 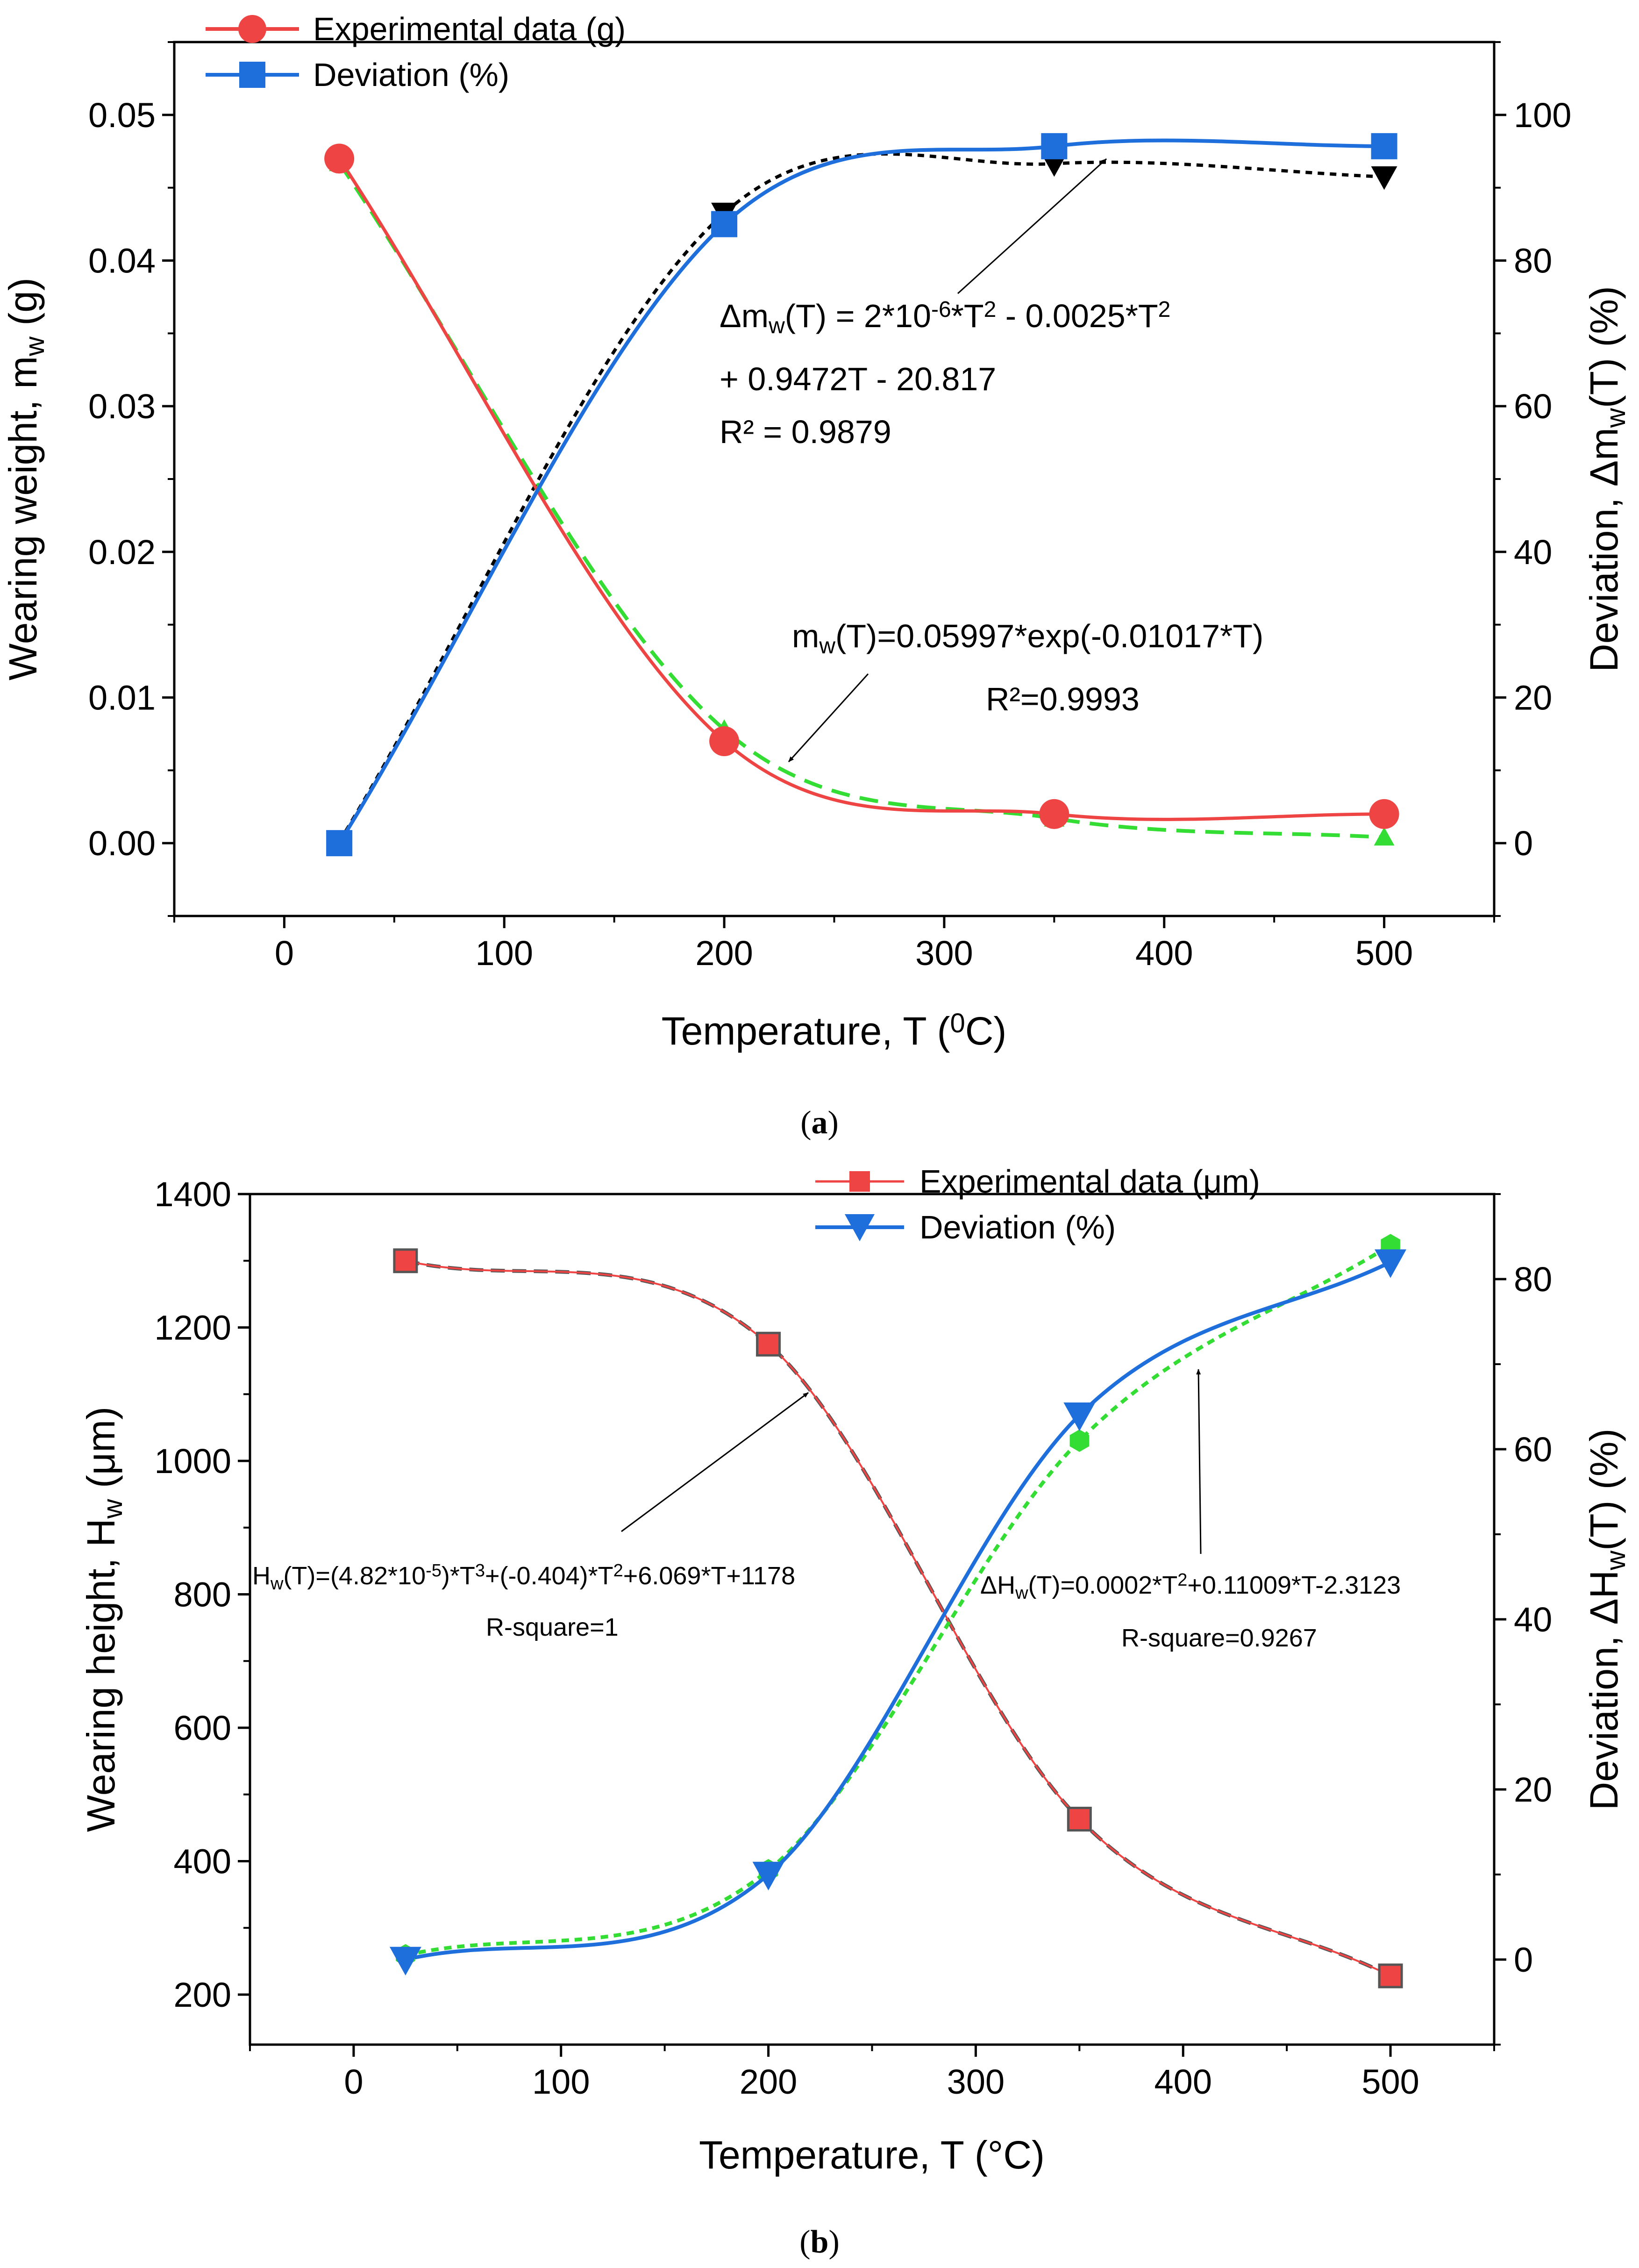 I want to click on annotation-dev-r2-b: R-square=0.9267, so click(x=1219, y=1638).